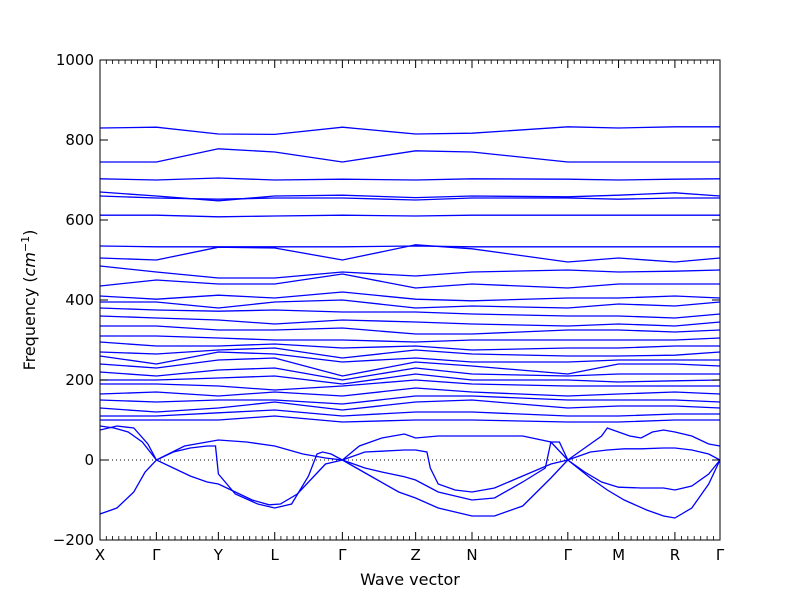  Describe the element at coordinates (79, 140) in the screenshot. I see `y-tick-label: 800` at that location.